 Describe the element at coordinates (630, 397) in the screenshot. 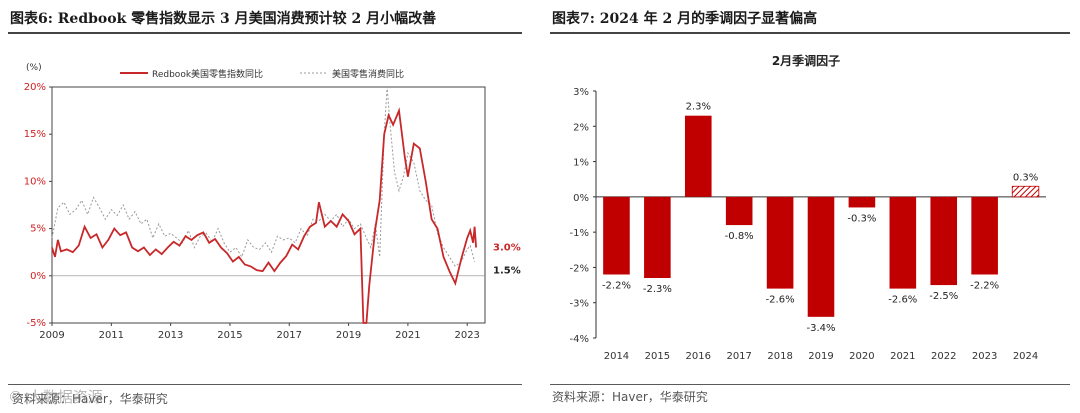

I see `figure-7-source: 资料来源：Haver，华泰研究` at that location.